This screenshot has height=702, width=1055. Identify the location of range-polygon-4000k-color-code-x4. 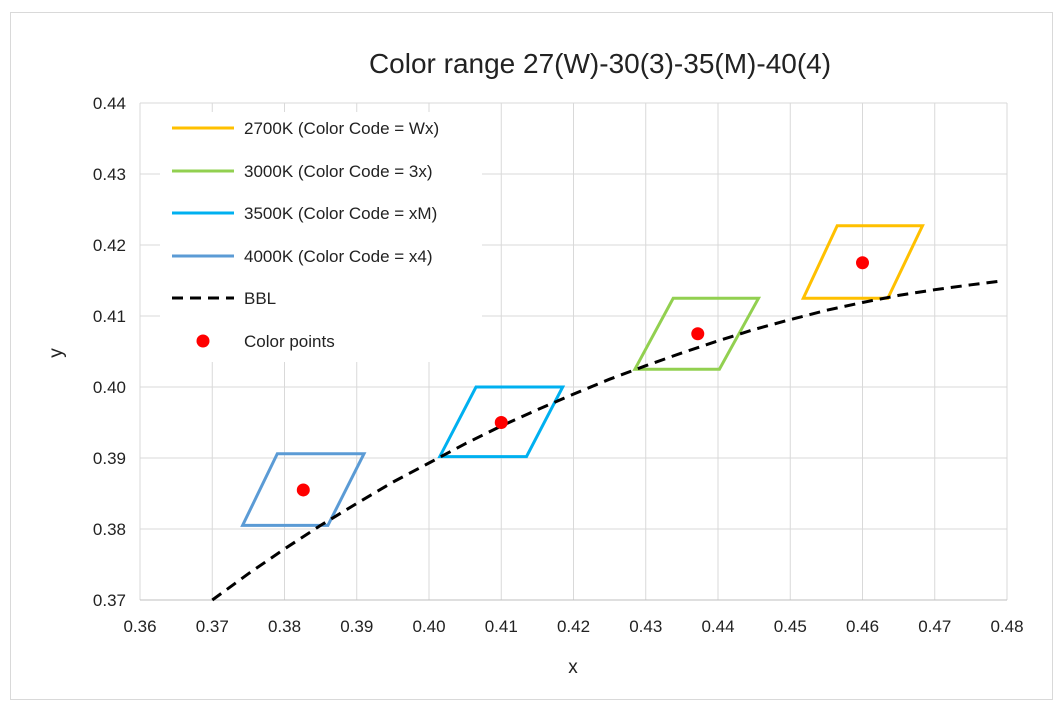
(303, 489).